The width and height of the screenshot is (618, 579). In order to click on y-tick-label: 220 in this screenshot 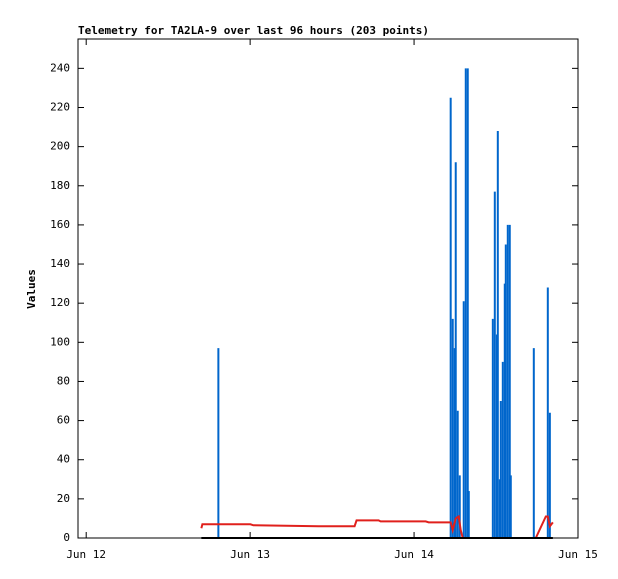, I will do `click(60, 106)`.